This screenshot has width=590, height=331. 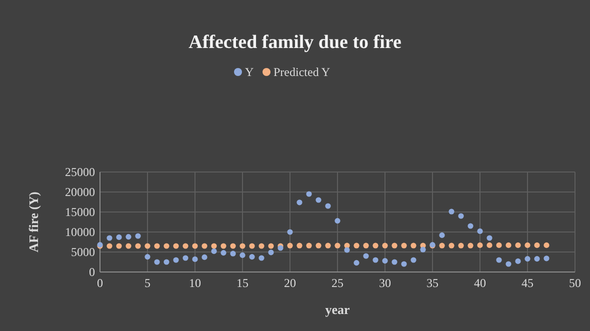 What do you see at coordinates (80, 192) in the screenshot?
I see `y-tick-label: 20000` at bounding box center [80, 192].